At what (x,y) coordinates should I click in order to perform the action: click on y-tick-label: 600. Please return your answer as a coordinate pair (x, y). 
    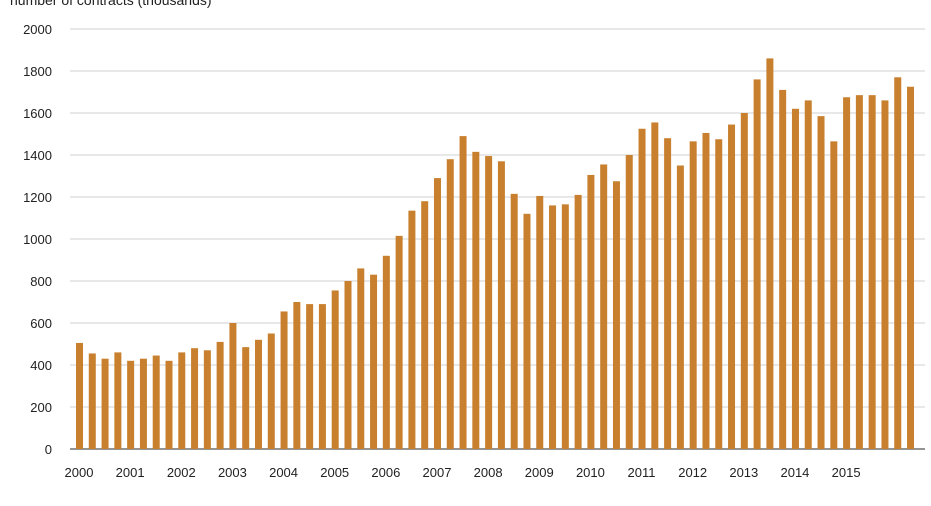
    Looking at the image, I should click on (41, 323).